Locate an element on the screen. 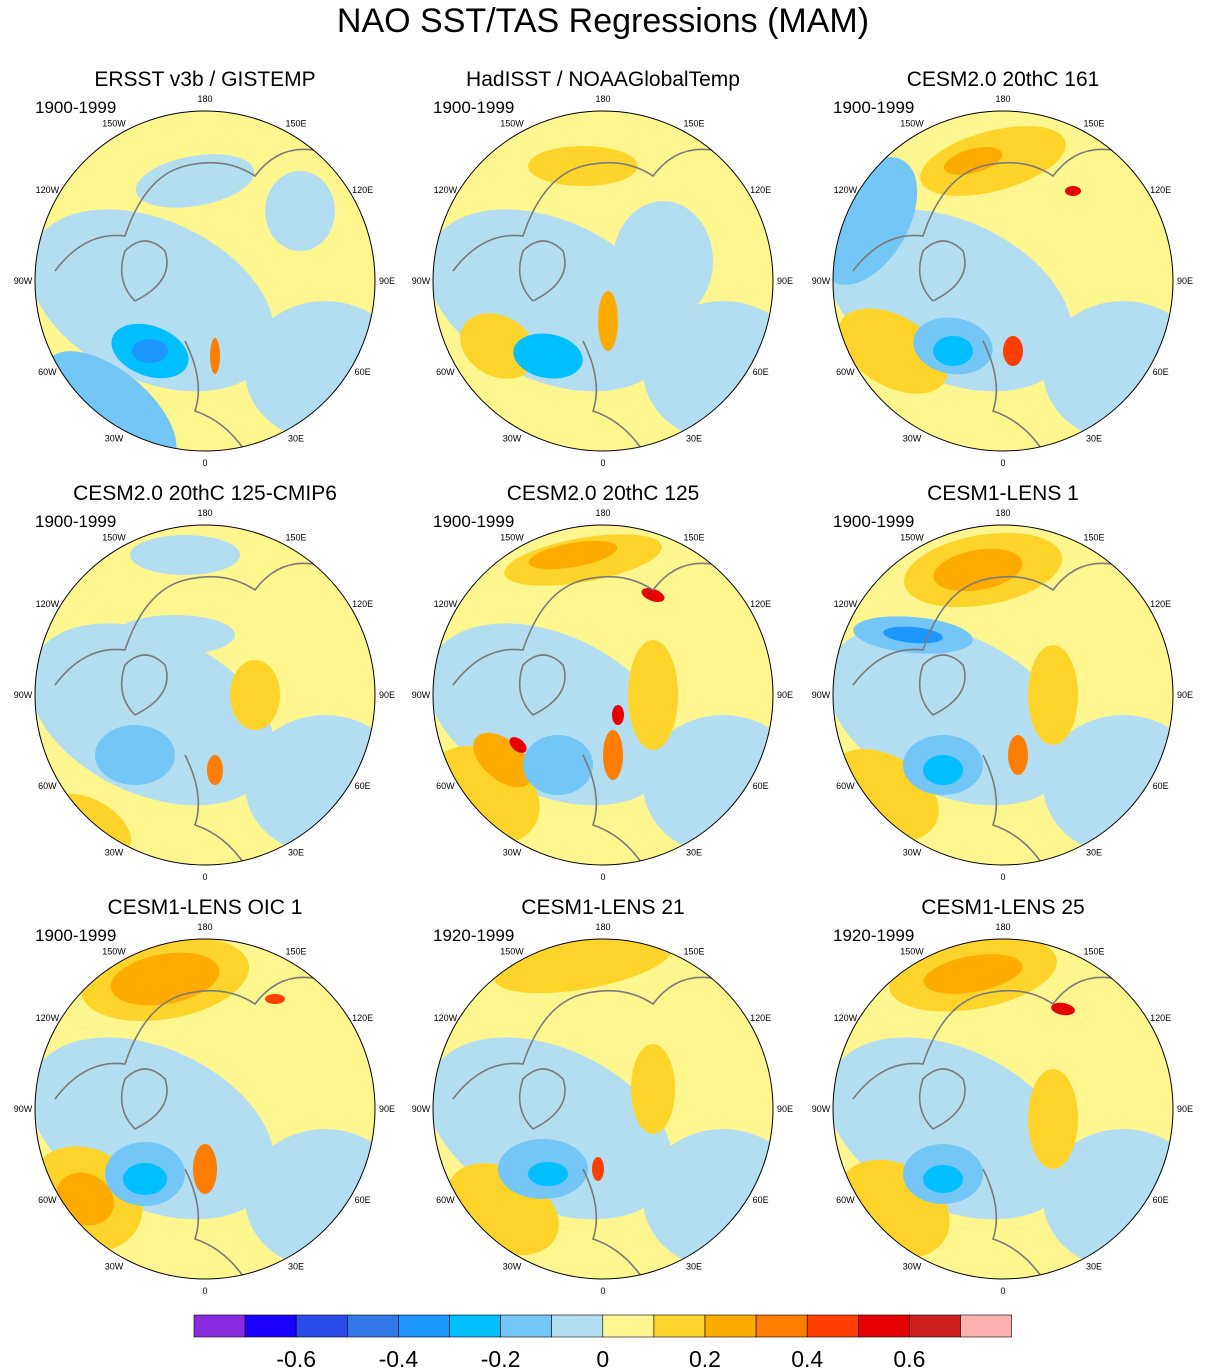 This screenshot has height=1371, width=1206. panel-title: ERSST v3b / GISTEMP is located at coordinates (205, 79).